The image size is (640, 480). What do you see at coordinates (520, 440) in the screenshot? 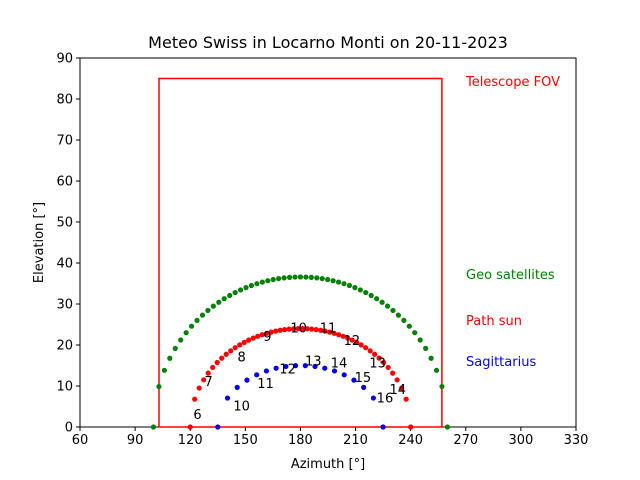
I see `x-tick-label: 300` at bounding box center [520, 440].